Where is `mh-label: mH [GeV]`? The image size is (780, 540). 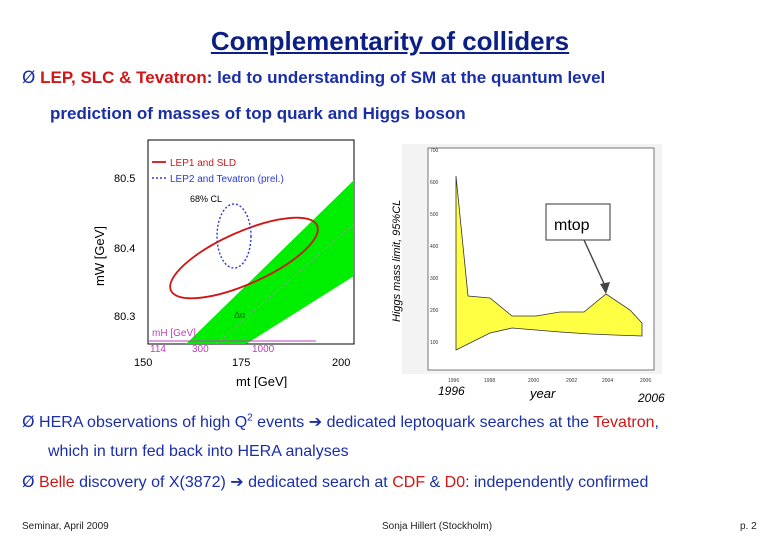
mh-label: mH [GeV] is located at coordinates (174, 333).